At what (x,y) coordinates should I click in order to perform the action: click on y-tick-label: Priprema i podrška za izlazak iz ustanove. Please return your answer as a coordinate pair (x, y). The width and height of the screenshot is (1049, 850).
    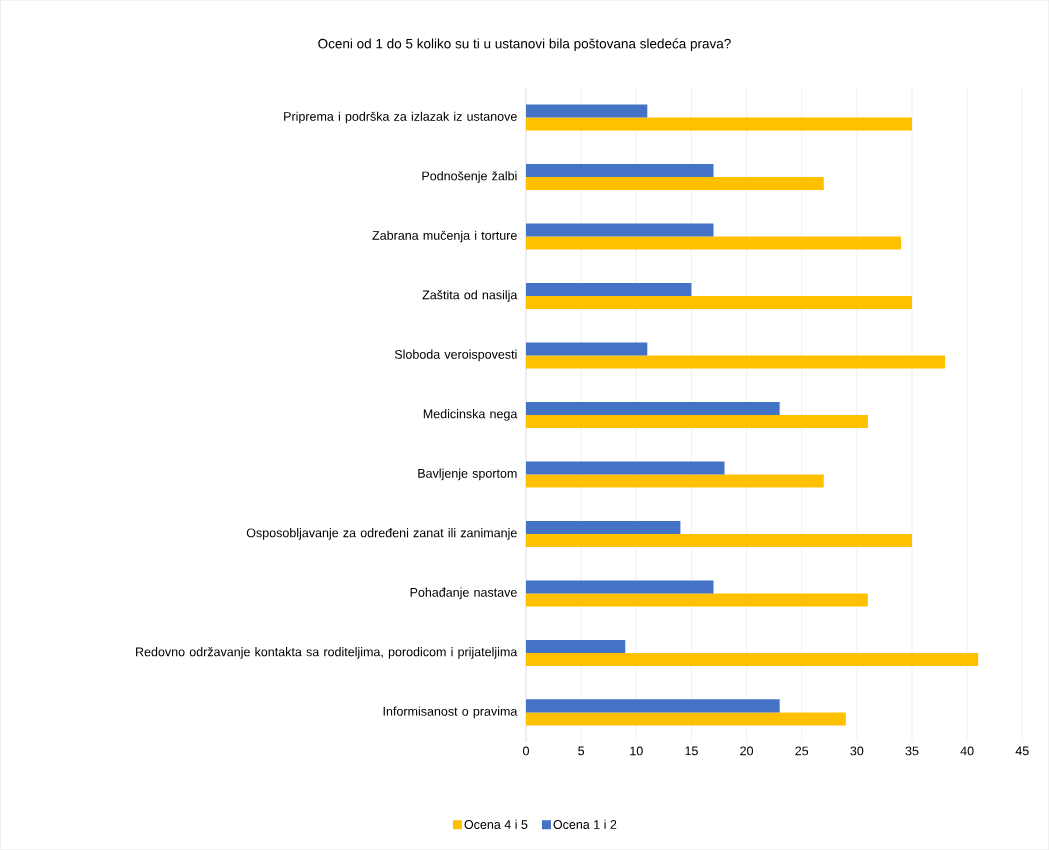
    Looking at the image, I should click on (400, 117).